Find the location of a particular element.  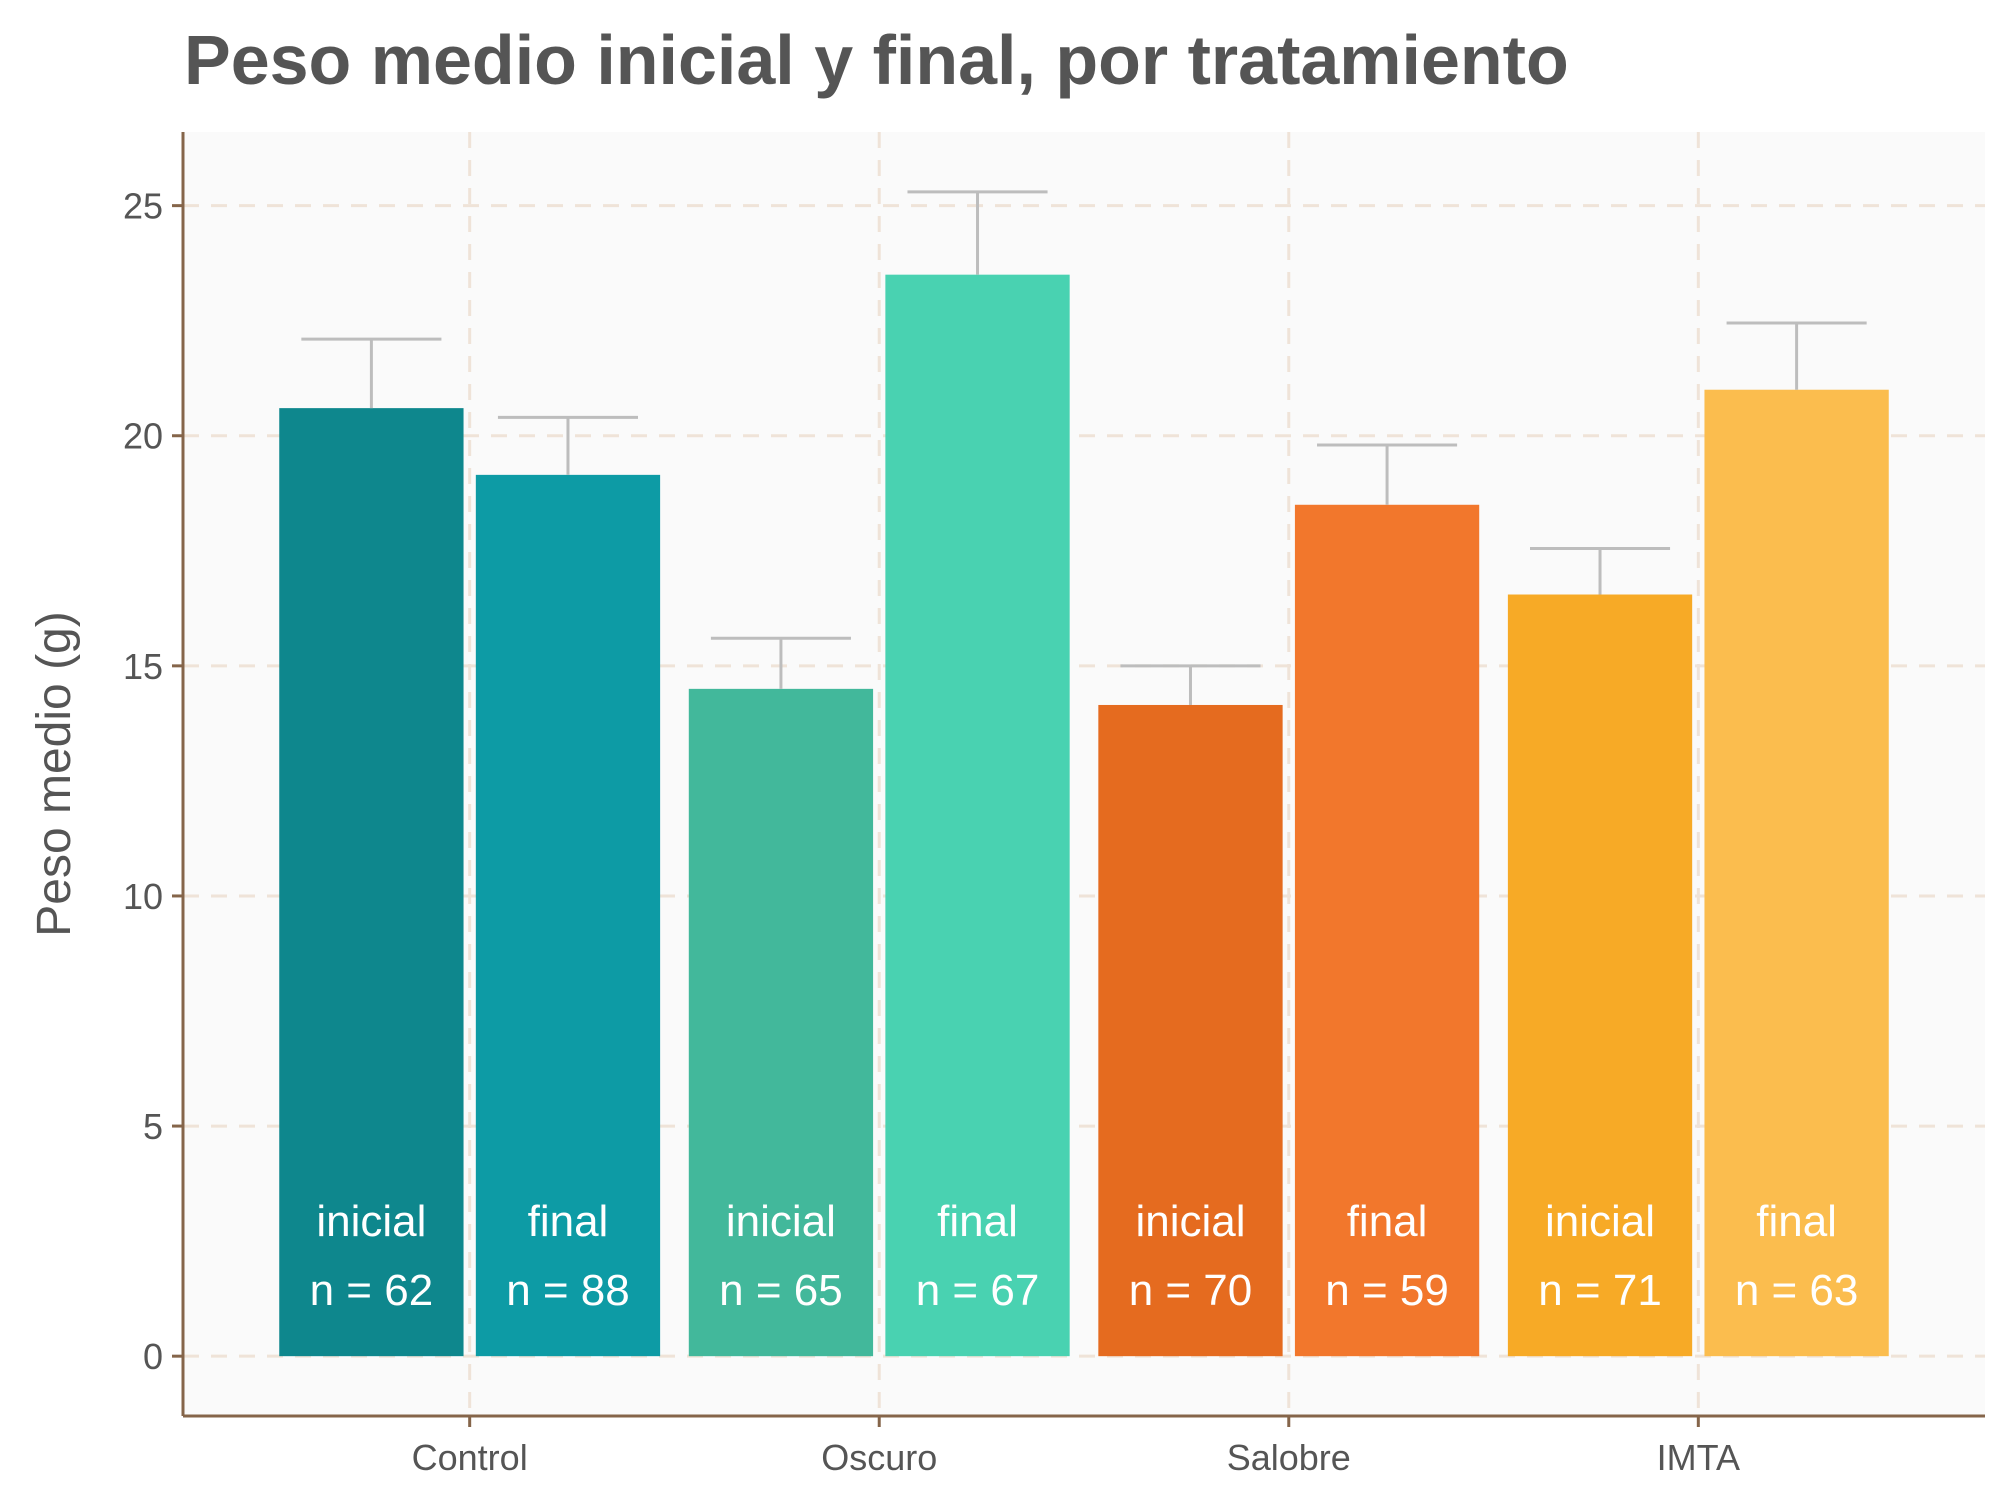

bar-n-label: n = 65 is located at coordinates (781, 1290).